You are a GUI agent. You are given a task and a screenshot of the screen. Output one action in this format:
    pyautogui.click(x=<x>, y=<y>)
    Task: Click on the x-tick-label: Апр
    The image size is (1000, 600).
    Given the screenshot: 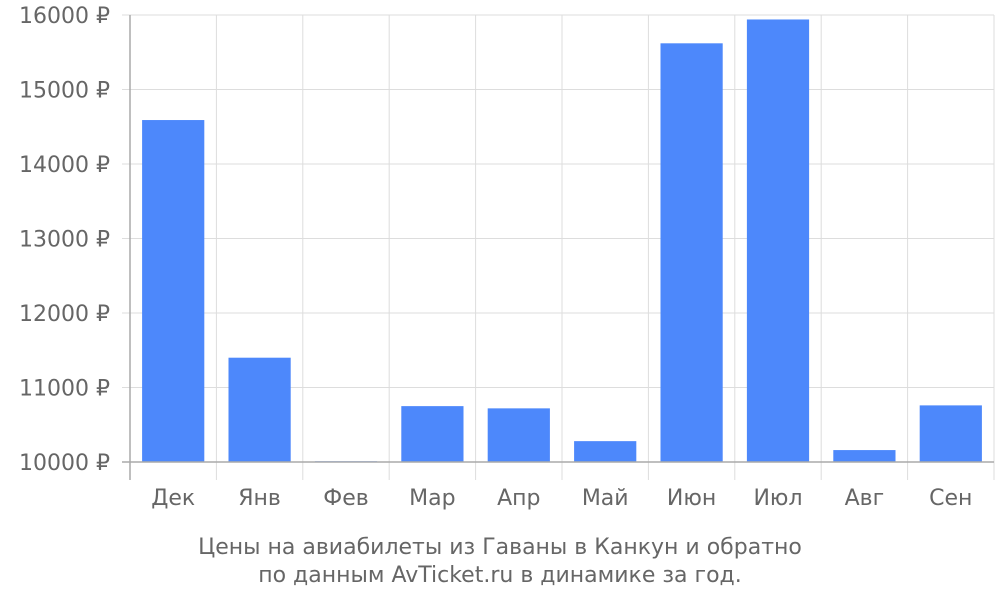 What is the action you would take?
    pyautogui.click(x=518, y=498)
    